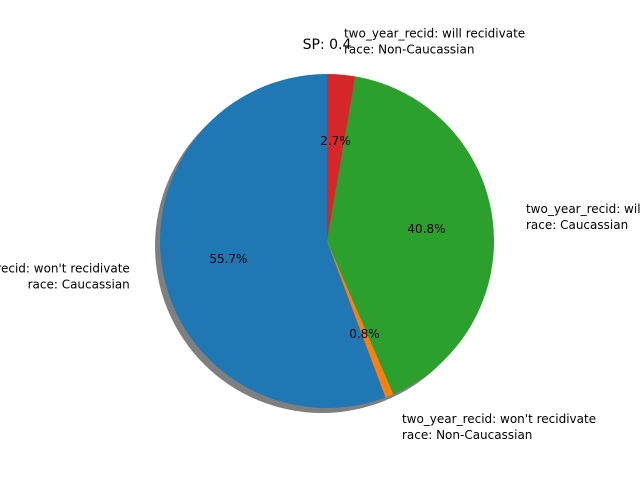 This screenshot has width=640, height=485. What do you see at coordinates (335, 141) in the screenshot?
I see `pie-pct-label-two-year-recid-will-recidivate-race-non-caucassian: 2.7%` at bounding box center [335, 141].